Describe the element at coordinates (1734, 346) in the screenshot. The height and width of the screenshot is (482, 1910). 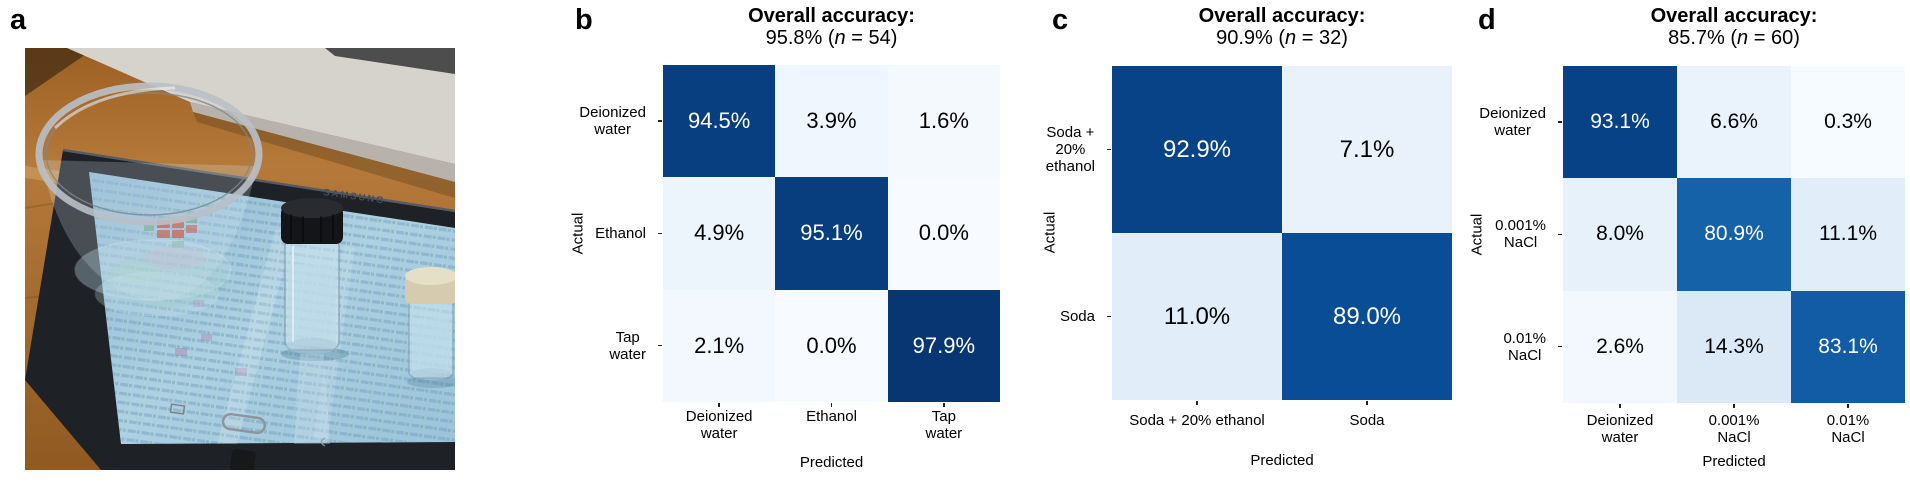
I see `cell-d-2-1: 14.3%` at that location.